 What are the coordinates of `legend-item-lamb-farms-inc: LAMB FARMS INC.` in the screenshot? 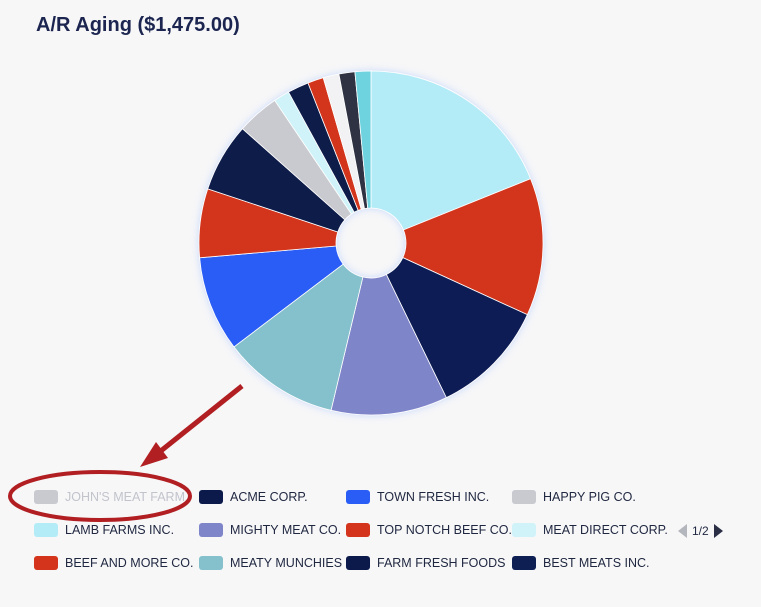 It's located at (104, 530).